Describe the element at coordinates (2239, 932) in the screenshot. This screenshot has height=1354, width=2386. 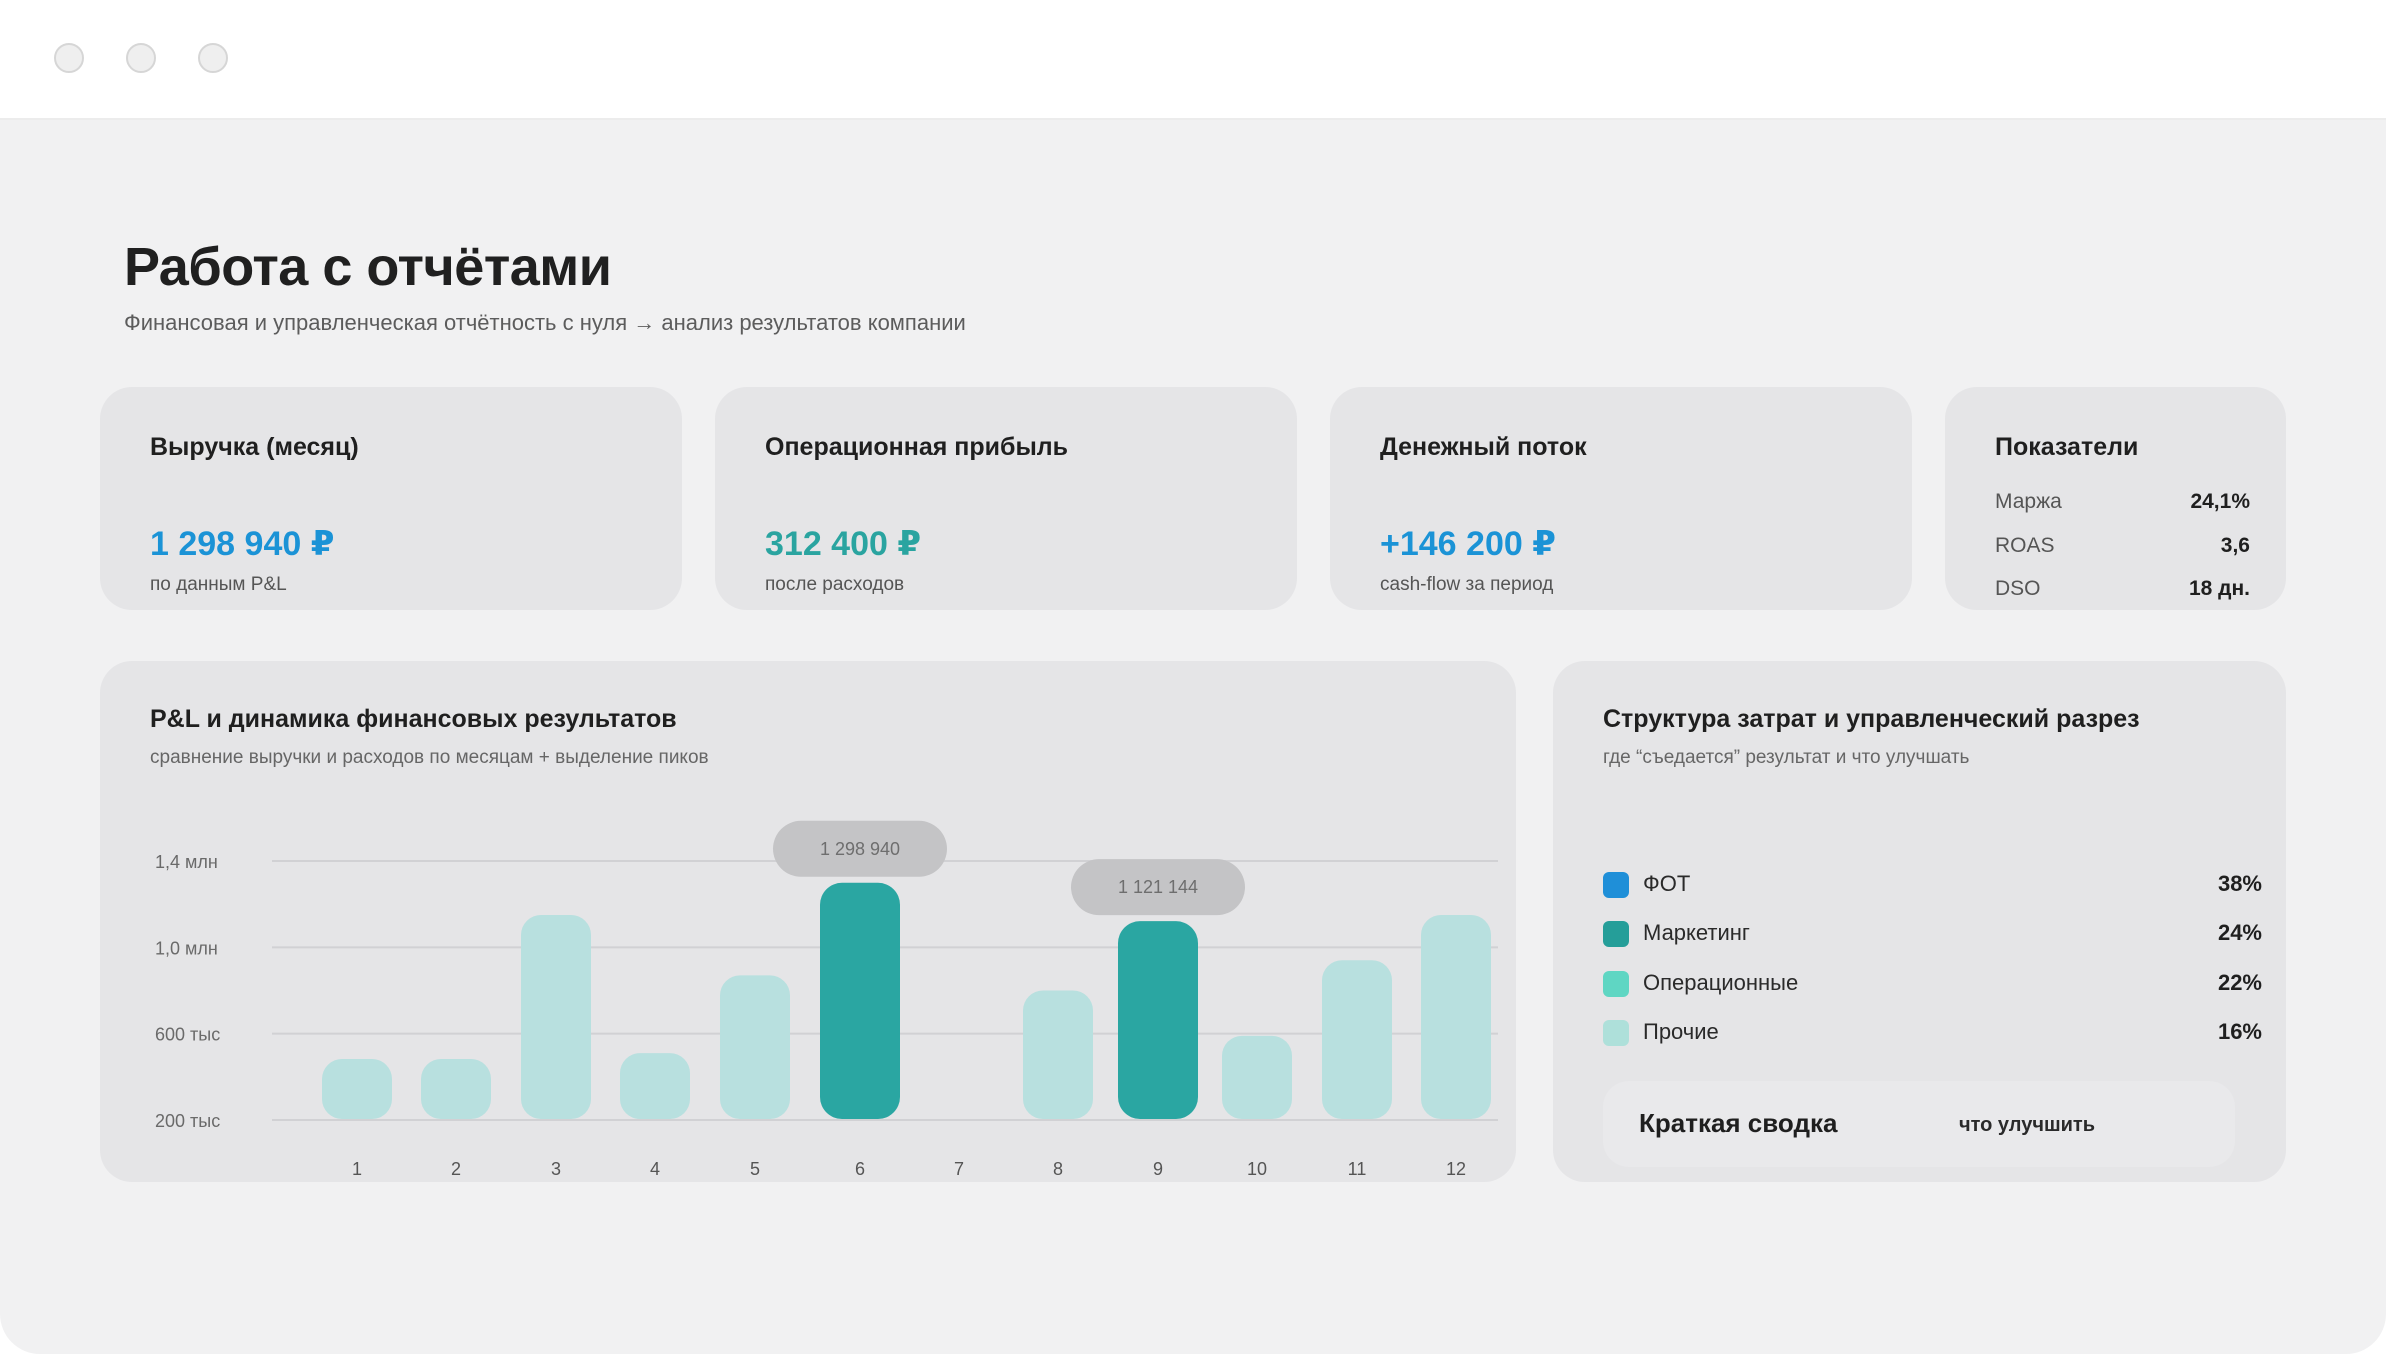
I see `legend-value: 24%` at that location.